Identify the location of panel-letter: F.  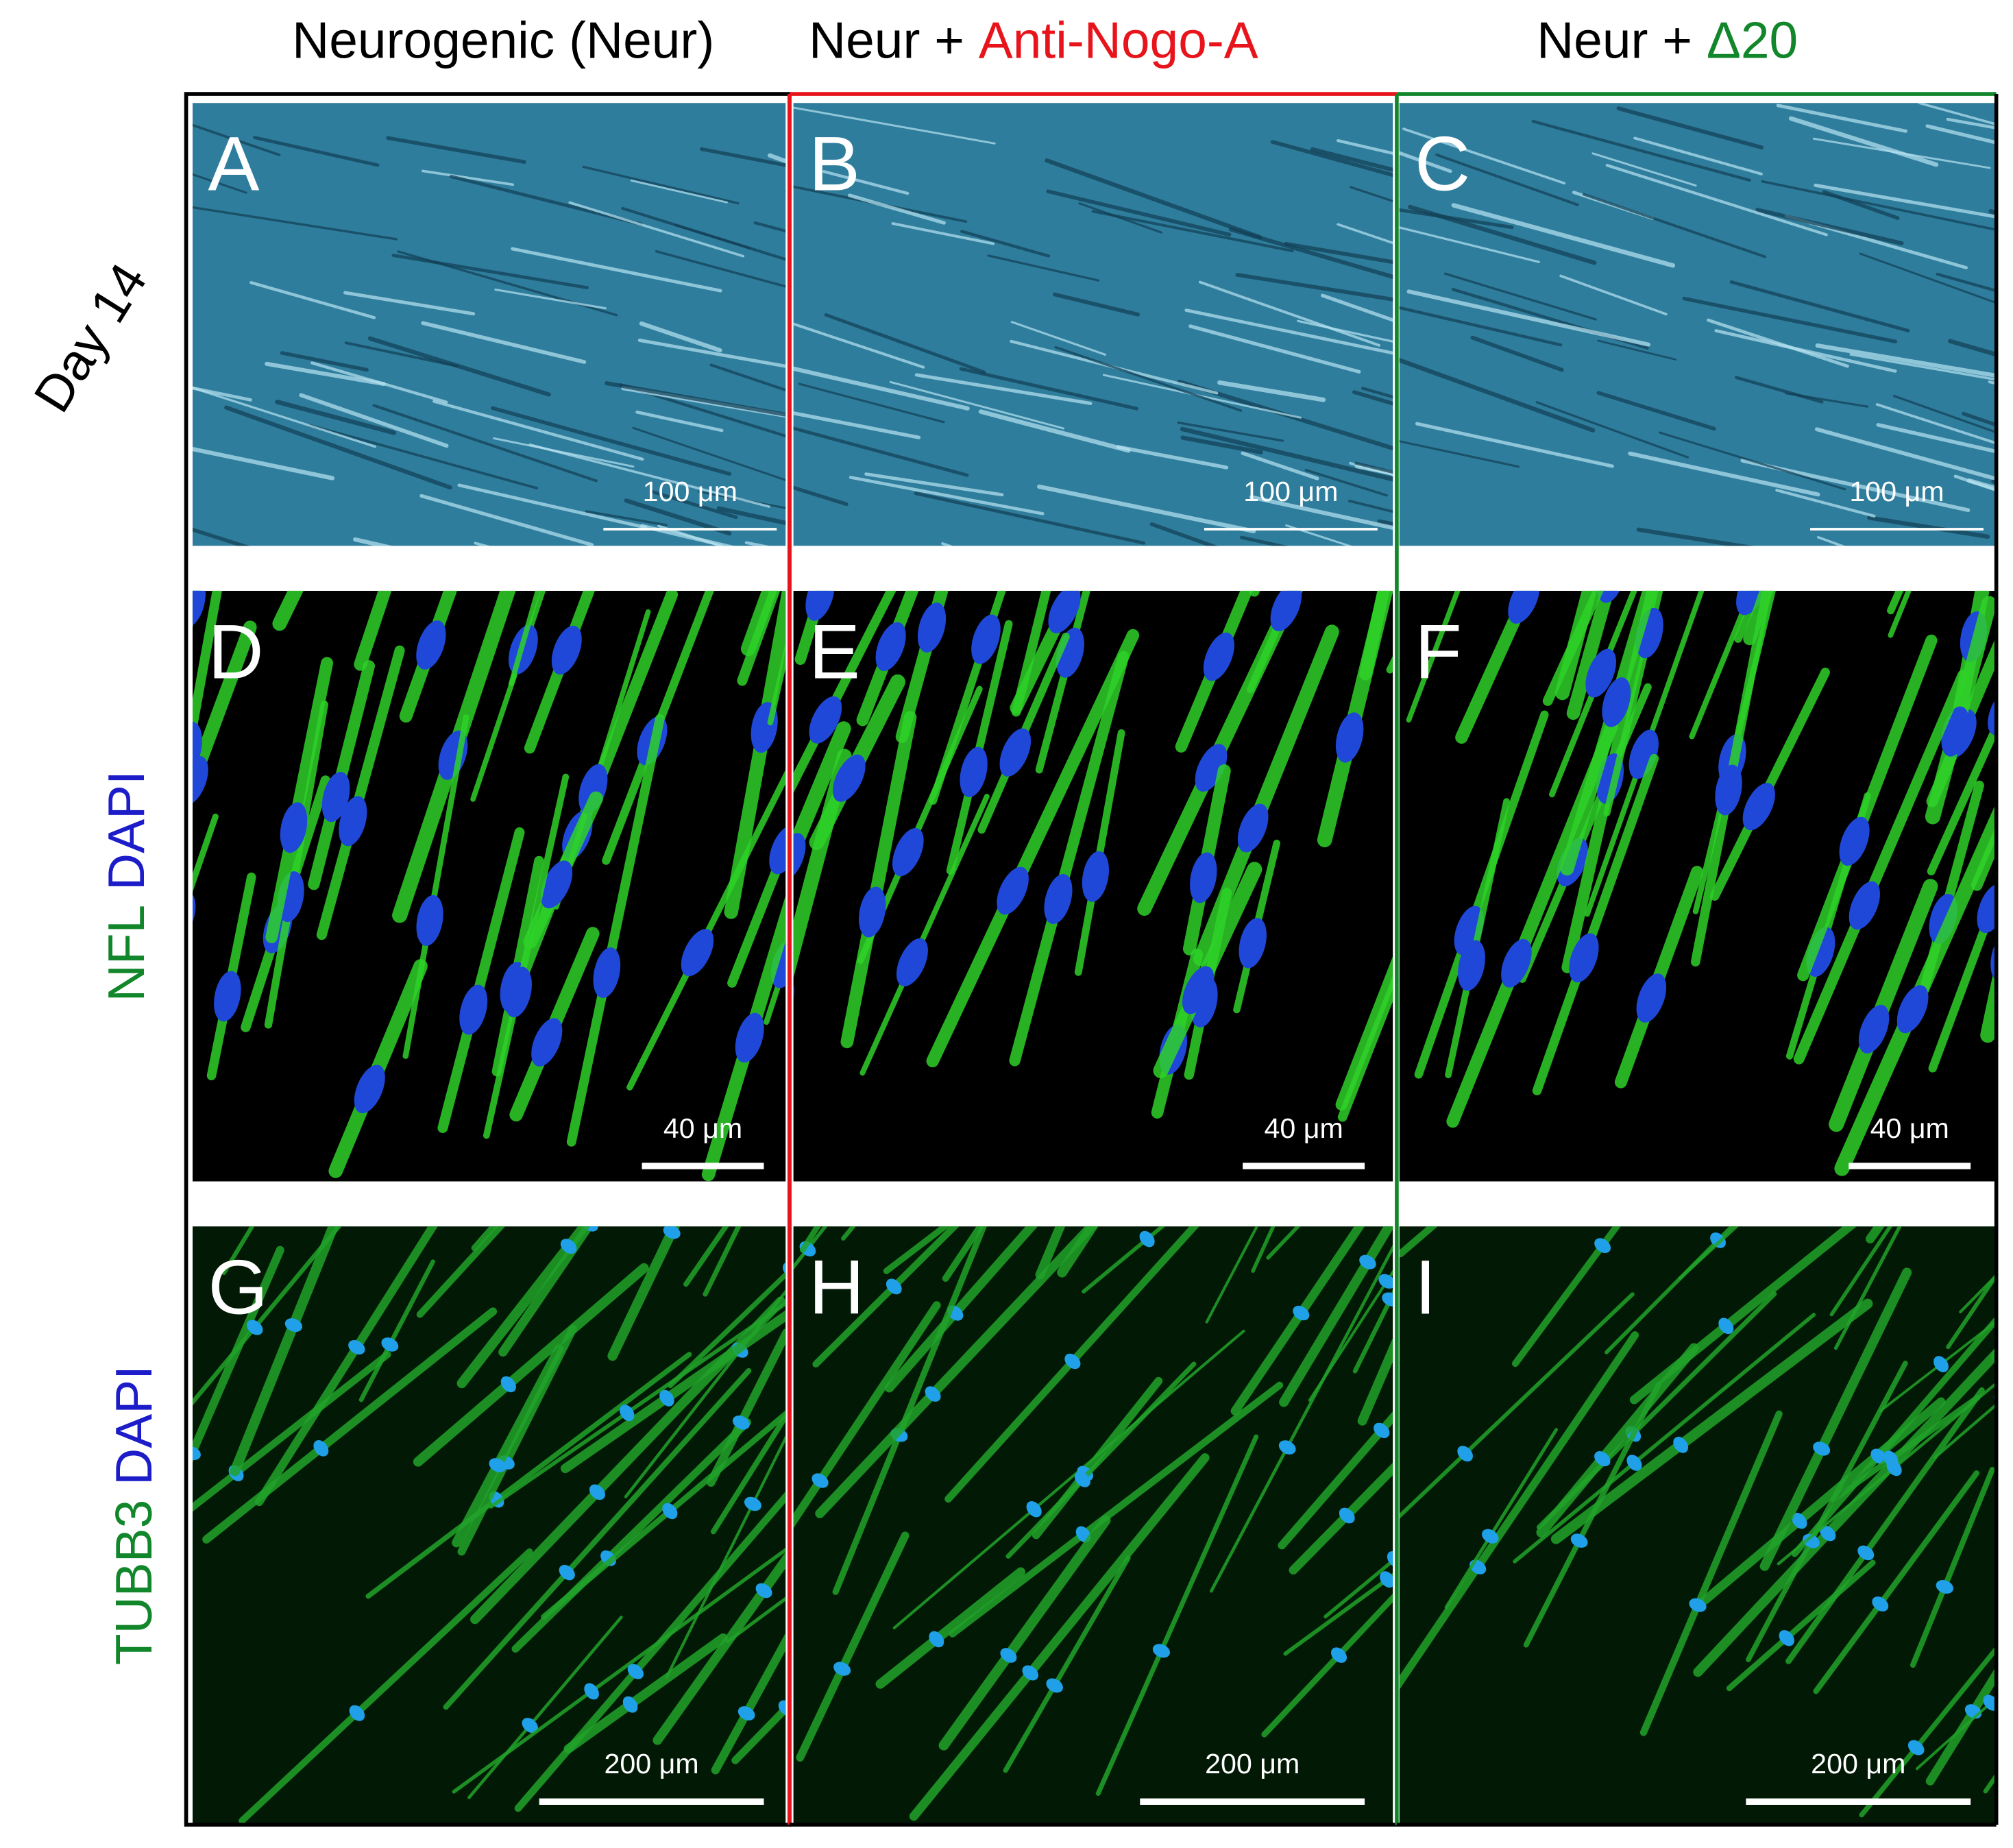
(1439, 651).